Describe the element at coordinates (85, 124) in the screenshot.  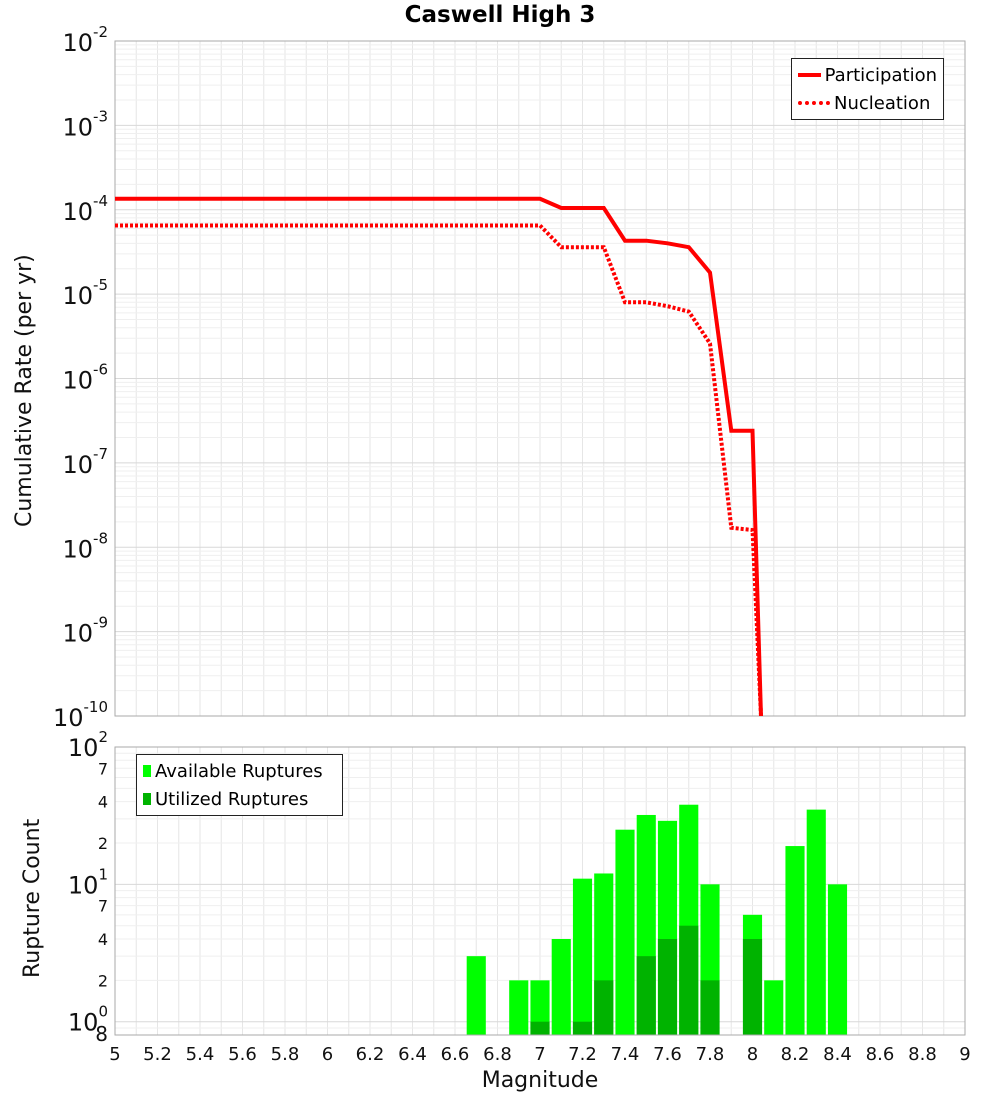
I see `top-y-tick-label: 10⁻³` at that location.